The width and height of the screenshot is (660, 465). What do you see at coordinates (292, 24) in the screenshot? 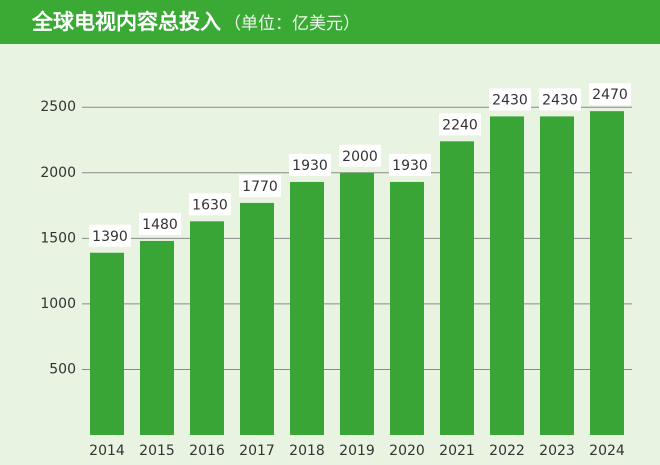
I see `chart-subtitle: （单位：亿美元）` at bounding box center [292, 24].